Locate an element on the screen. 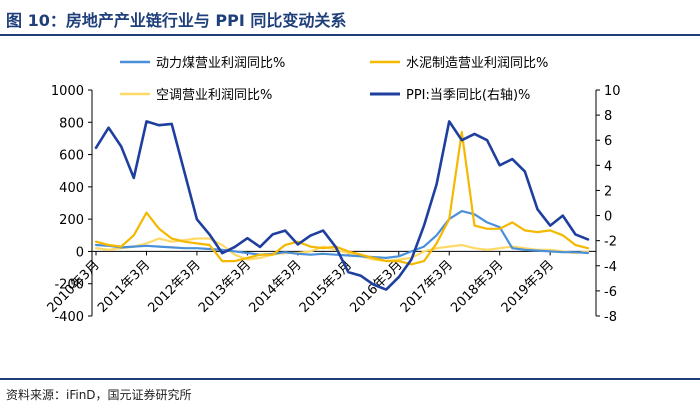 The image size is (700, 408). left-axis-tick-label: -400 is located at coordinates (69, 317).